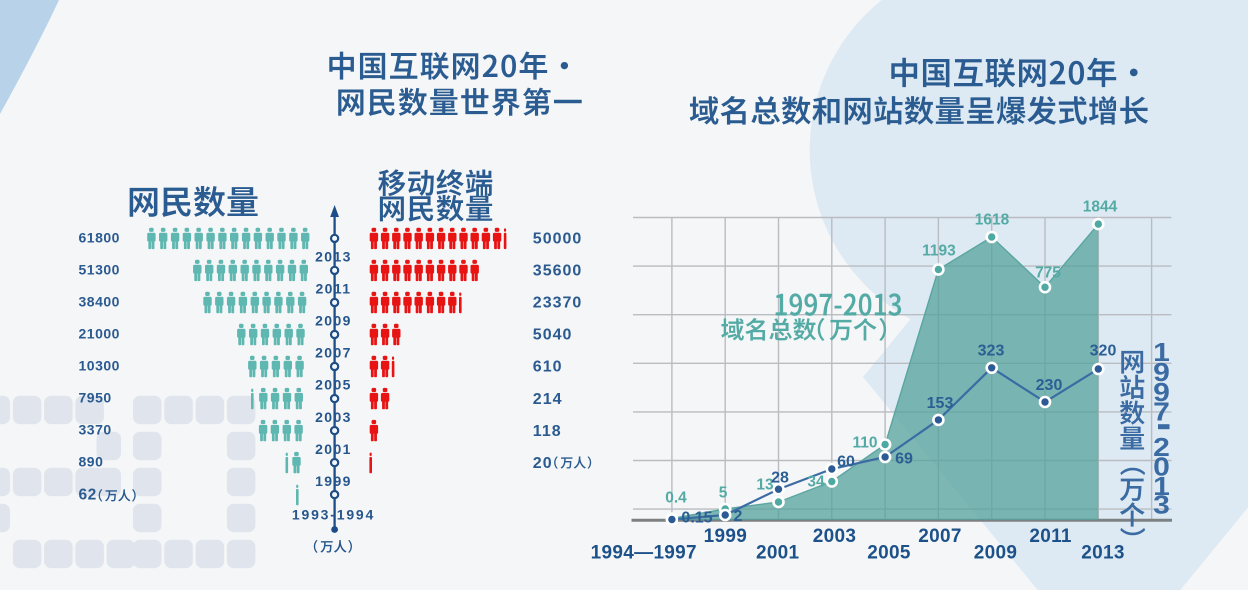 This screenshot has width=1248, height=590. Describe the element at coordinates (99, 366) in the screenshot. I see `svg-text: 10300` at that location.